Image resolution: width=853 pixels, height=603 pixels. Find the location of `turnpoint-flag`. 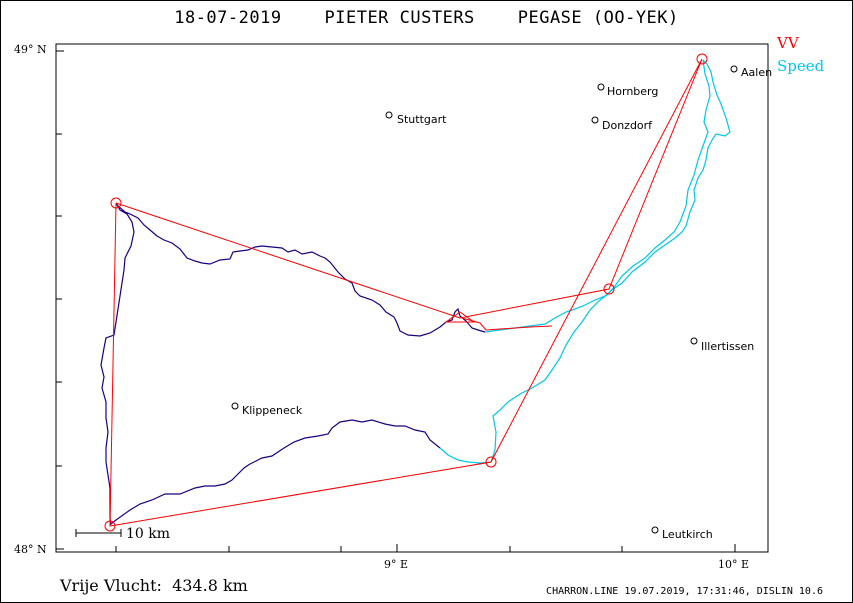

turnpoint-flag is located at coordinates (507, 324).